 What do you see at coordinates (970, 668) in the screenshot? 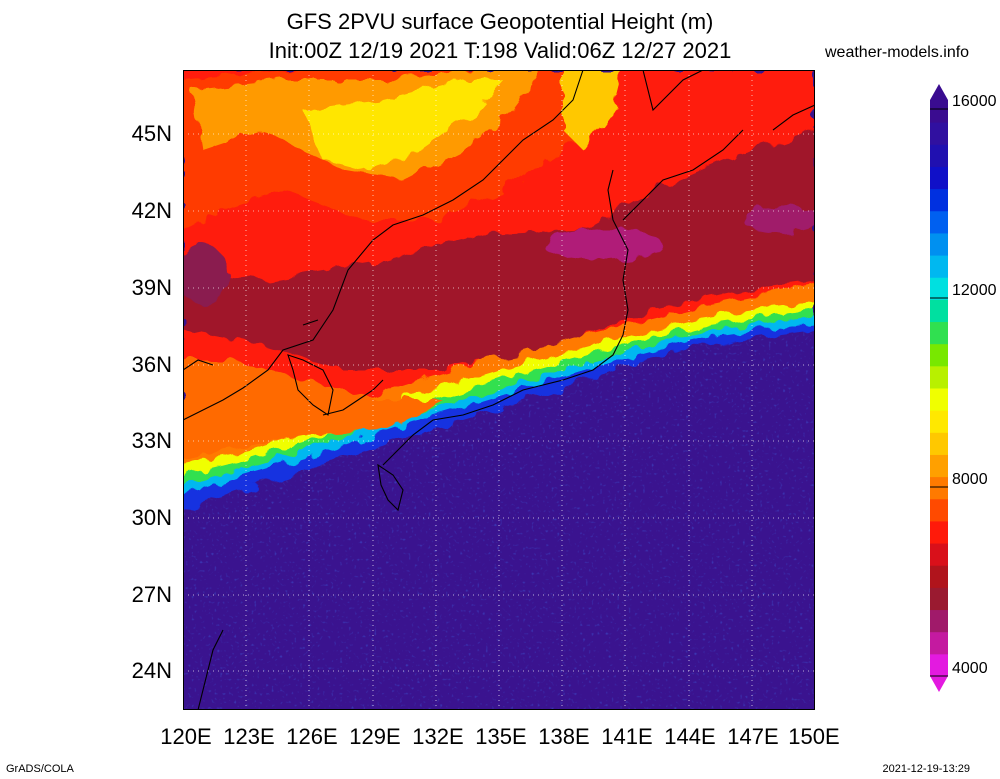
I see `colorbar-label: 4000` at bounding box center [970, 668].